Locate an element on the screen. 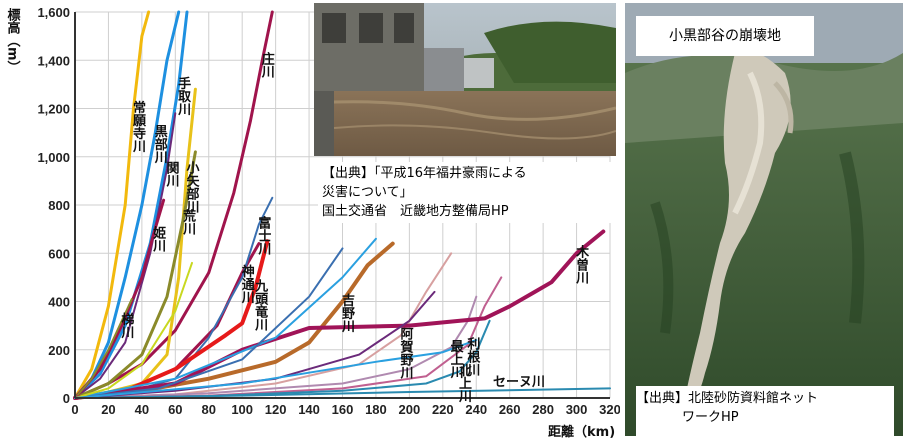 The image size is (906, 439). series-line-常願寺川 is located at coordinates (112, 205).